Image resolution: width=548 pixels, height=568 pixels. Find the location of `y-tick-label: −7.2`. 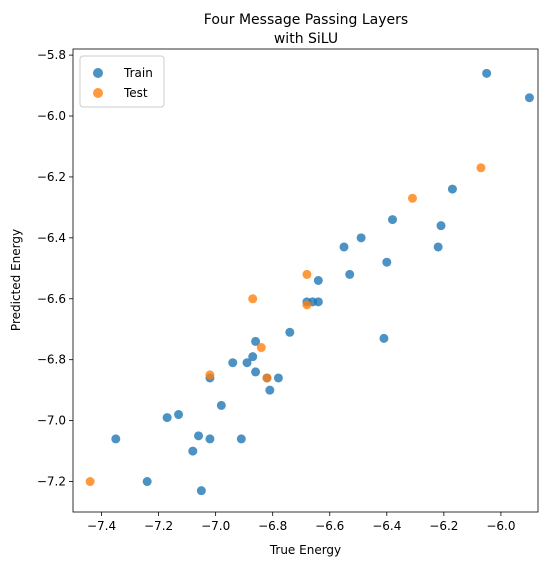

y-tick-label: −7.2 is located at coordinates (51, 482).